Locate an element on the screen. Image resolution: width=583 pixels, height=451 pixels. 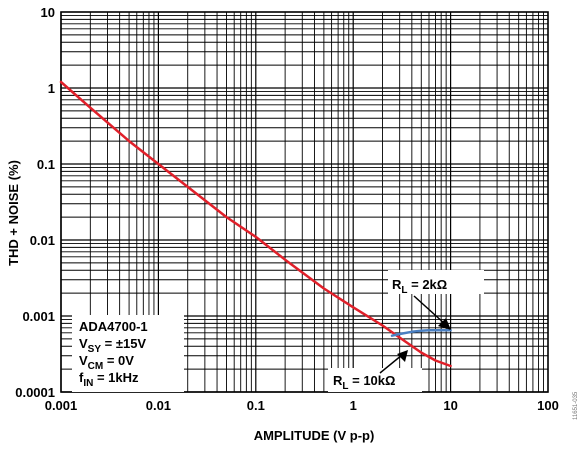
y-tick-label: 0.0001 is located at coordinates (35, 392).